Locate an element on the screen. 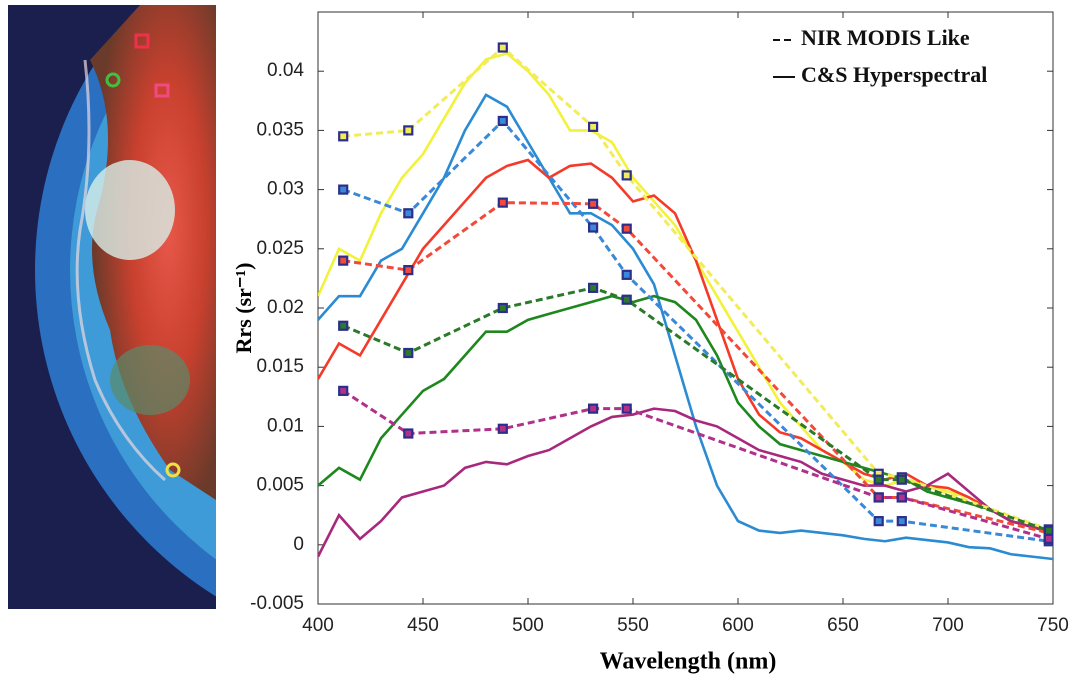  y-tick-label: -0.005 is located at coordinates (277, 603).